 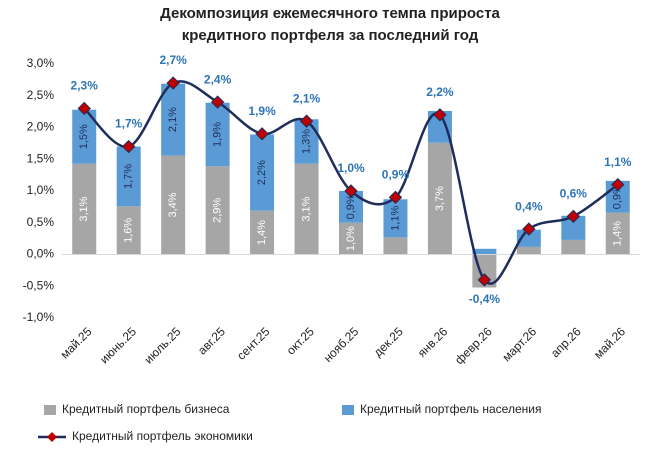 What do you see at coordinates (351, 168) in the screenshot?
I see `value-label: 1,0%` at bounding box center [351, 168].